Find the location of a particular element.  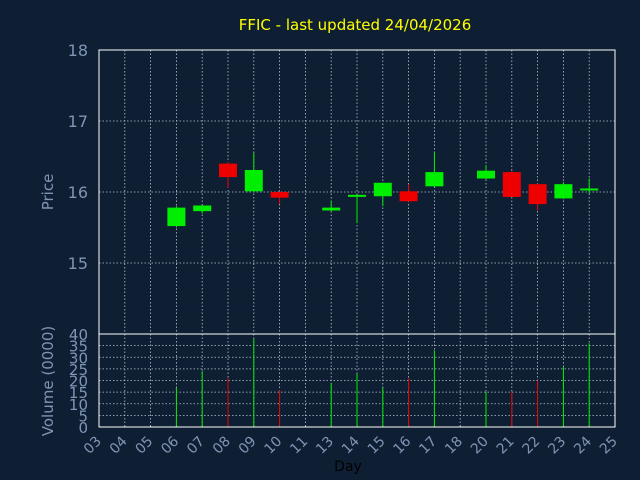

x-tick-label: 04 is located at coordinates (119, 445).